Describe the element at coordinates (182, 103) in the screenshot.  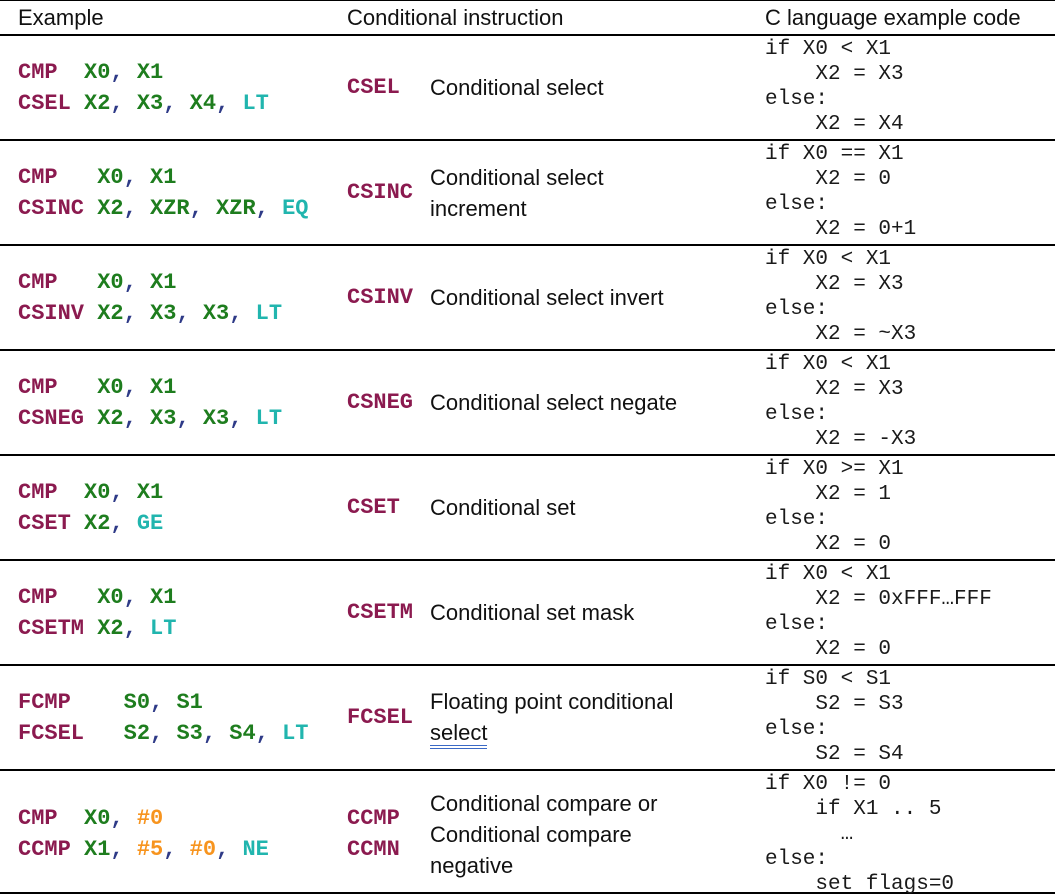
I see `assembly-line: CSEL X2, X3, X4, LT` at that location.